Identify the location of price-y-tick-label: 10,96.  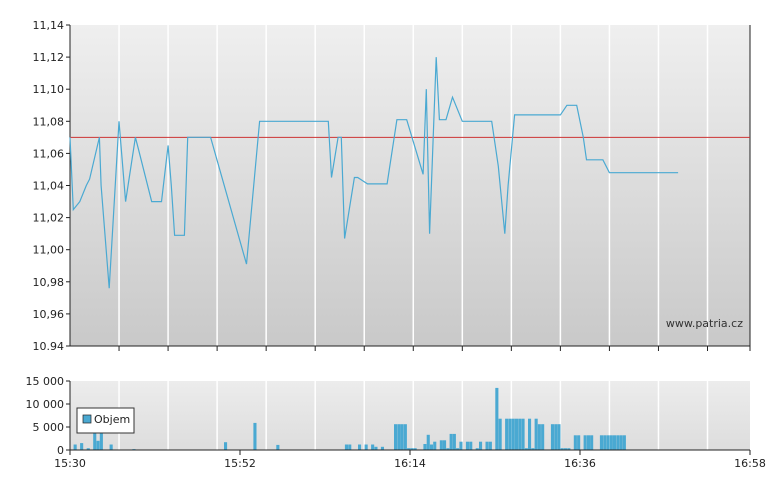
(49, 314).